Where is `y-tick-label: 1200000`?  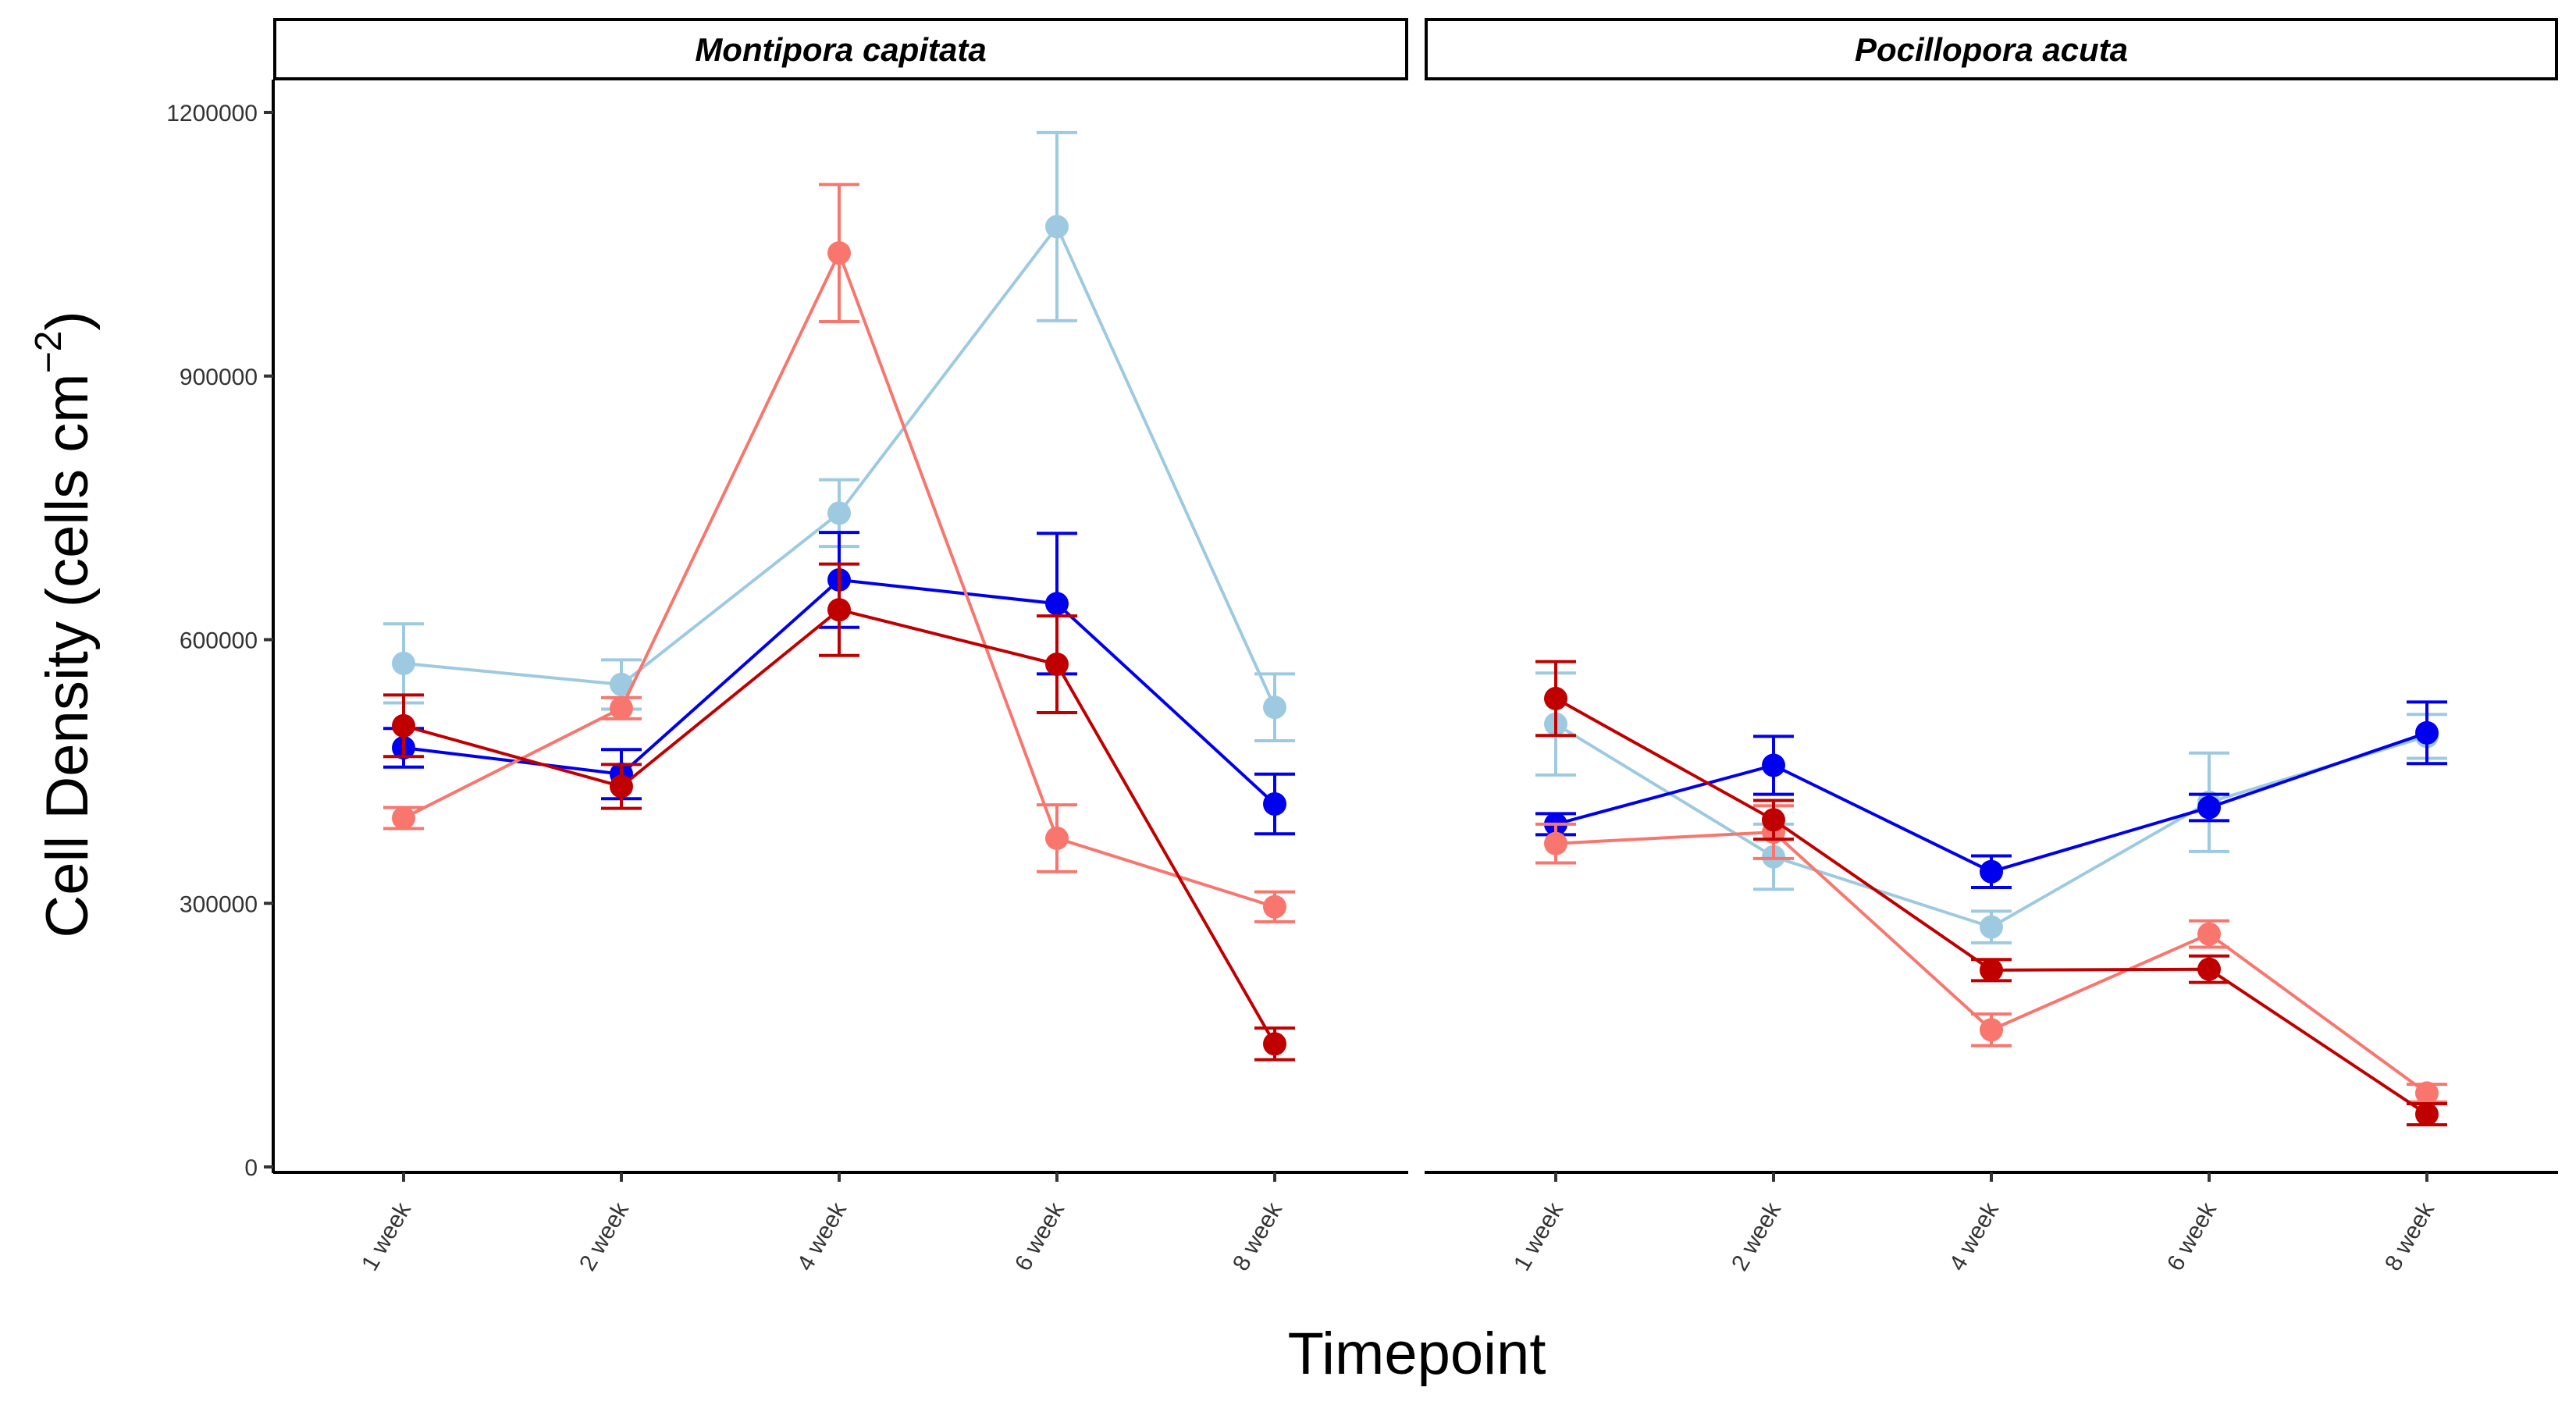
y-tick-label: 1200000 is located at coordinates (212, 113).